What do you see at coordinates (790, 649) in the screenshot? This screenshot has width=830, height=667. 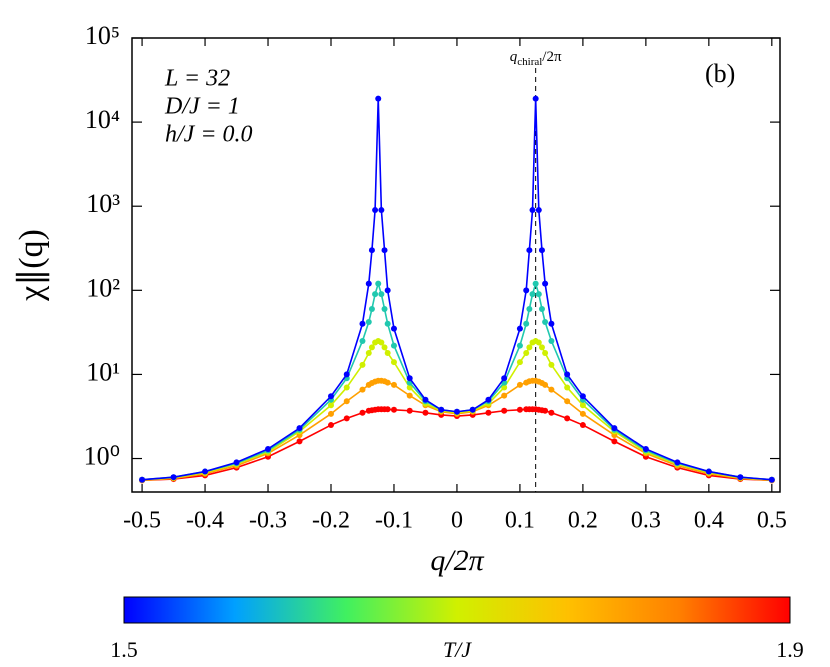 I see `colorbar-tick-label: 1.9` at bounding box center [790, 649].